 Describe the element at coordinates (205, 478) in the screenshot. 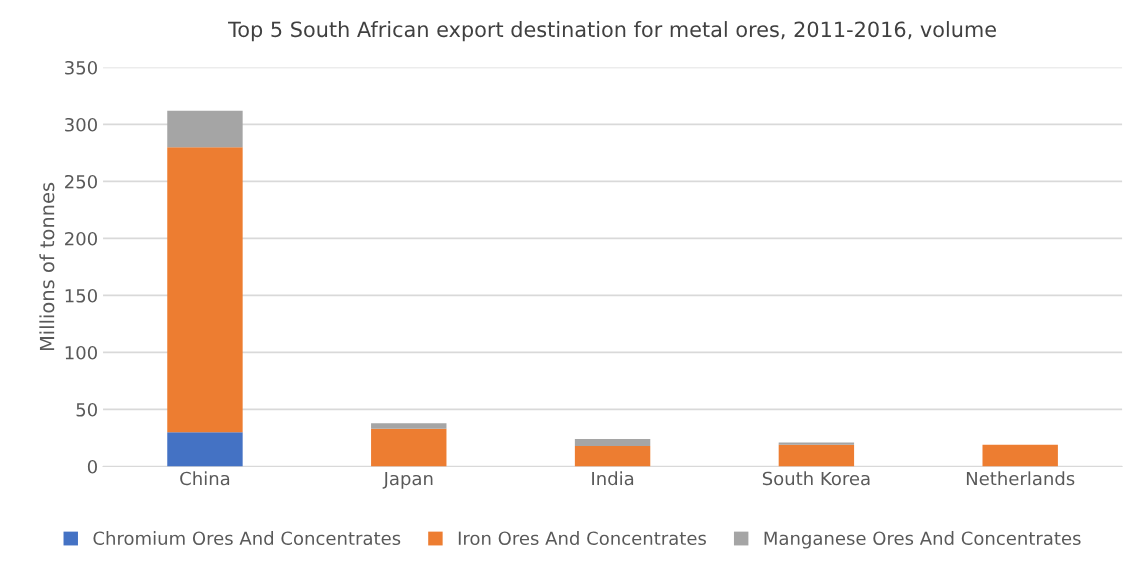

I see `x-tick-label: China` at that location.